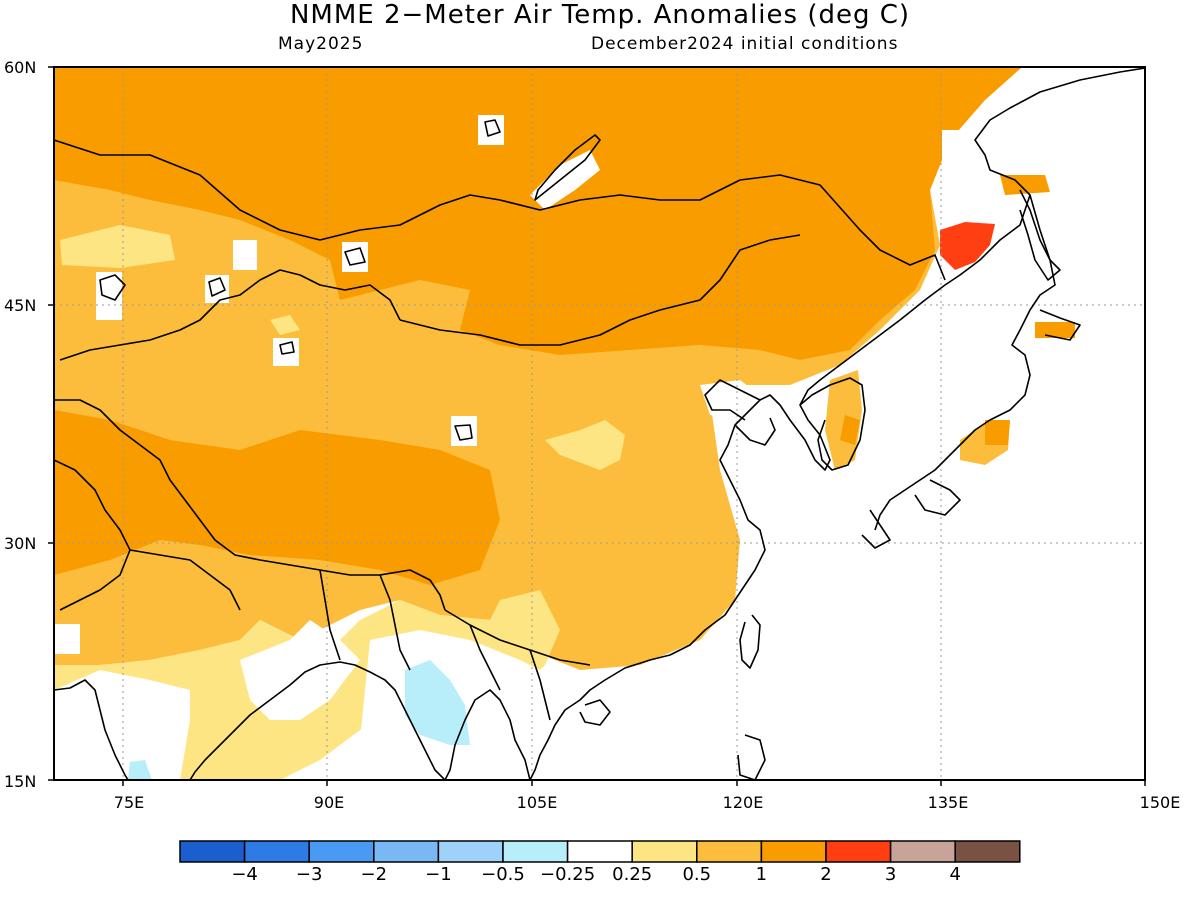 The image size is (1200, 900). What do you see at coordinates (329, 802) in the screenshot?
I see `lon-label-90e: 90E` at bounding box center [329, 802].